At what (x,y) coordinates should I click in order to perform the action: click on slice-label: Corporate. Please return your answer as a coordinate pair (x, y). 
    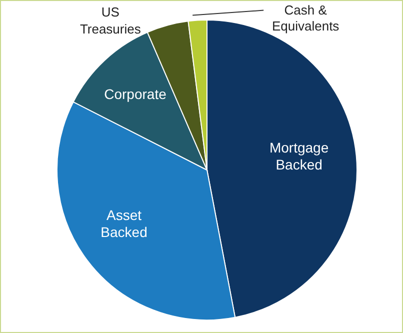
    Looking at the image, I should click on (135, 94).